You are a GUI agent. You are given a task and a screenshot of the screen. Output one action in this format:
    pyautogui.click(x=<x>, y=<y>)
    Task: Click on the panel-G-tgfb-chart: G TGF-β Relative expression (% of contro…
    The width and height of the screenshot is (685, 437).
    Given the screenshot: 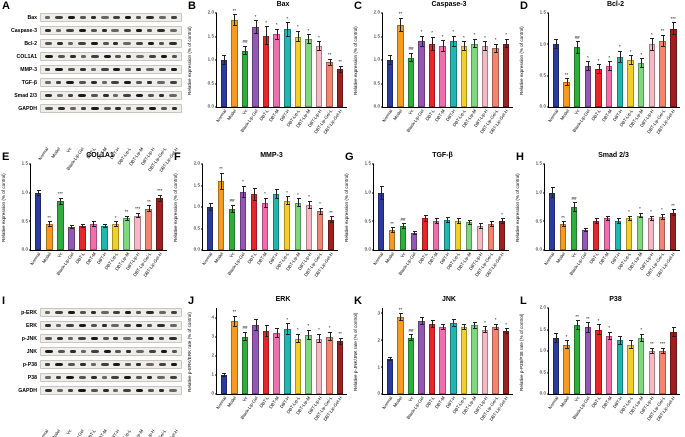 What is the action you would take?
    pyautogui.click(x=428, y=222)
    